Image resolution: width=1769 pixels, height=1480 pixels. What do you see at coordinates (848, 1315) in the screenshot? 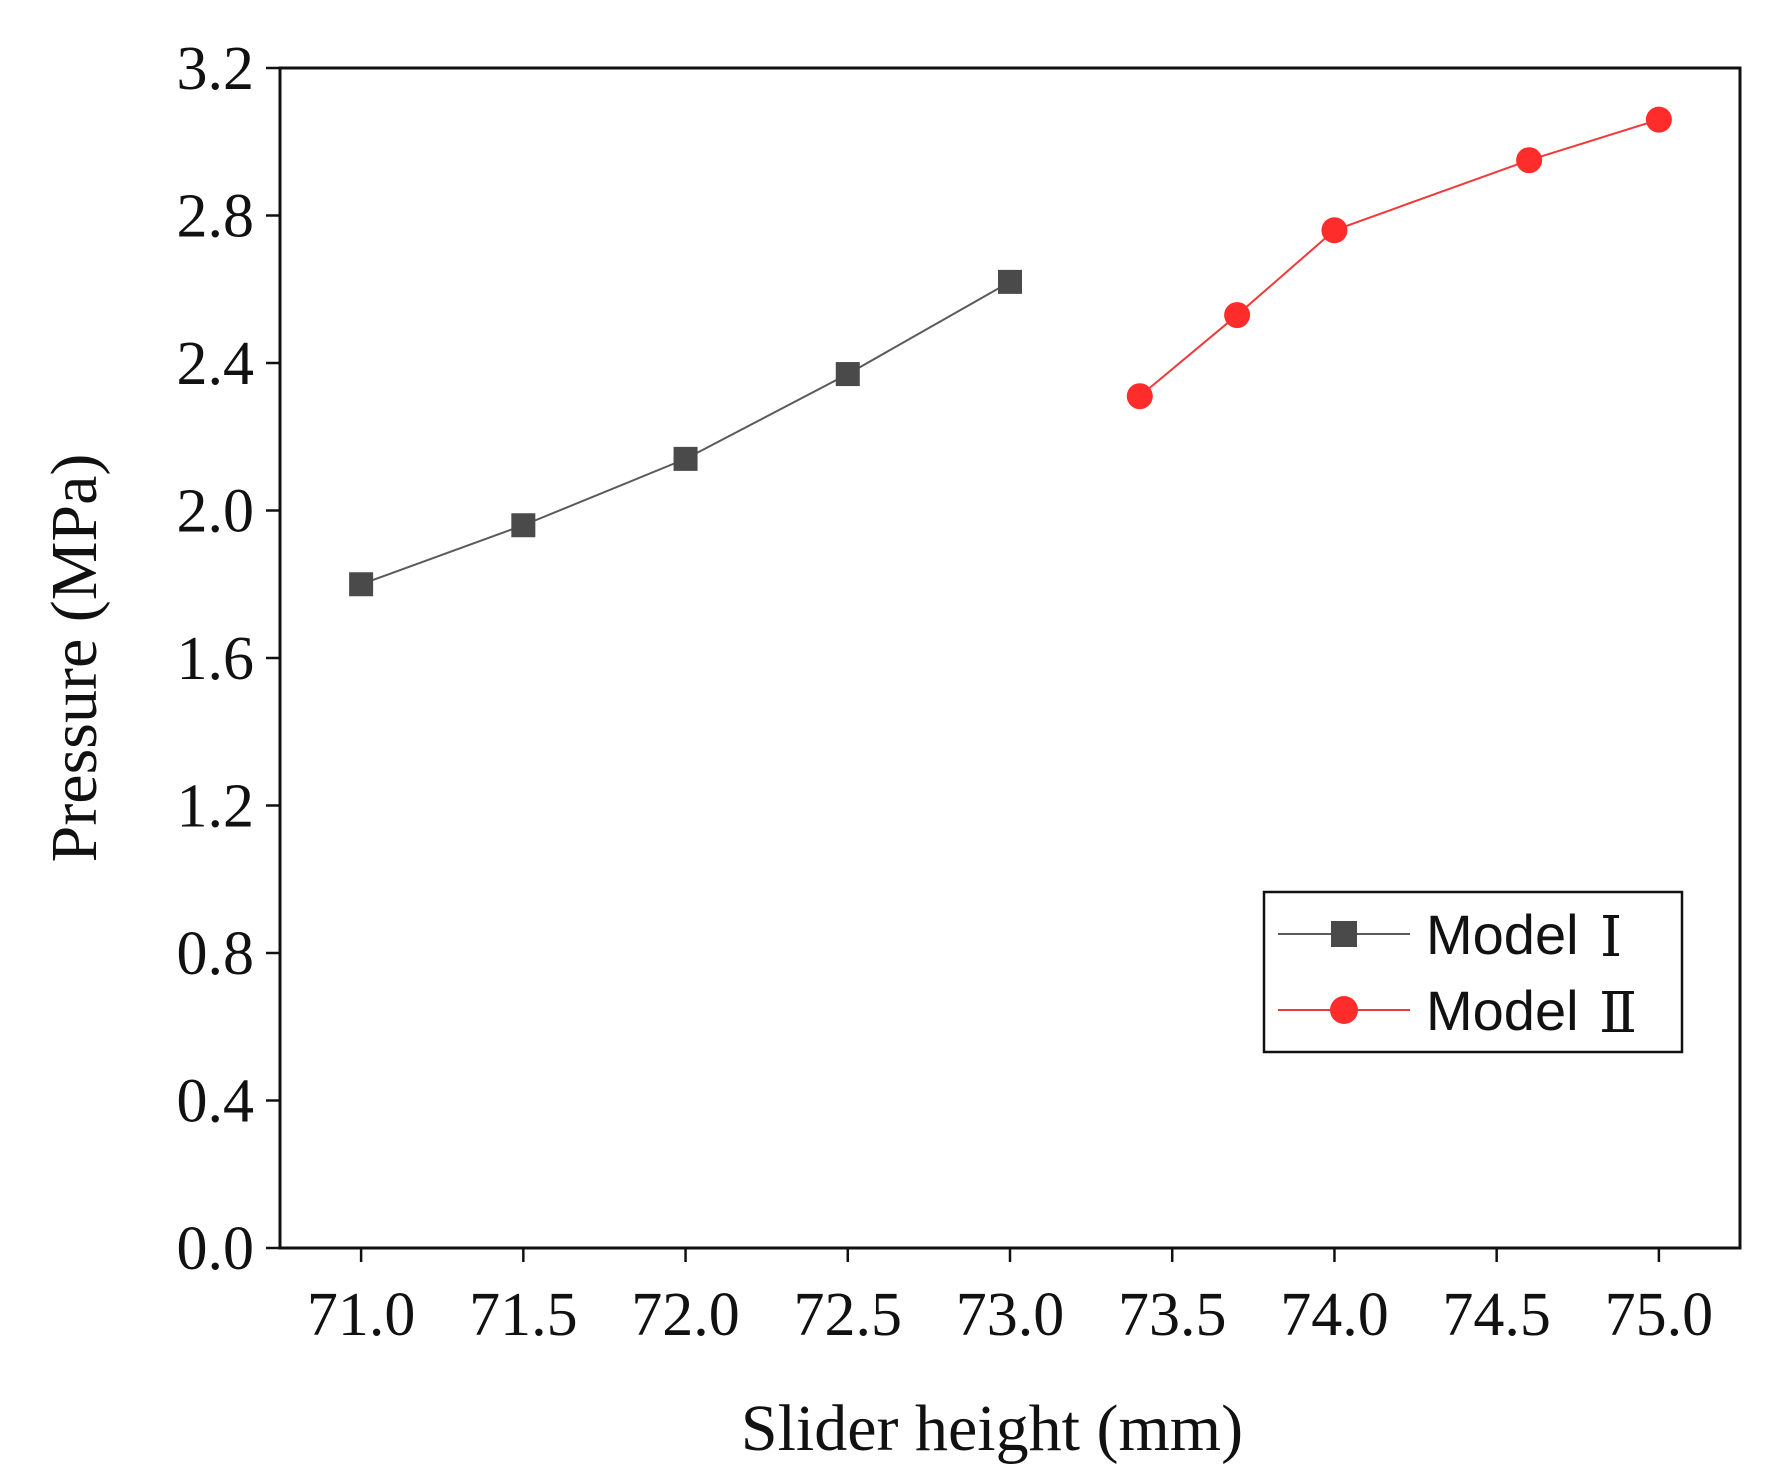
I see `x-tick-label-3: 72.5` at bounding box center [848, 1315].